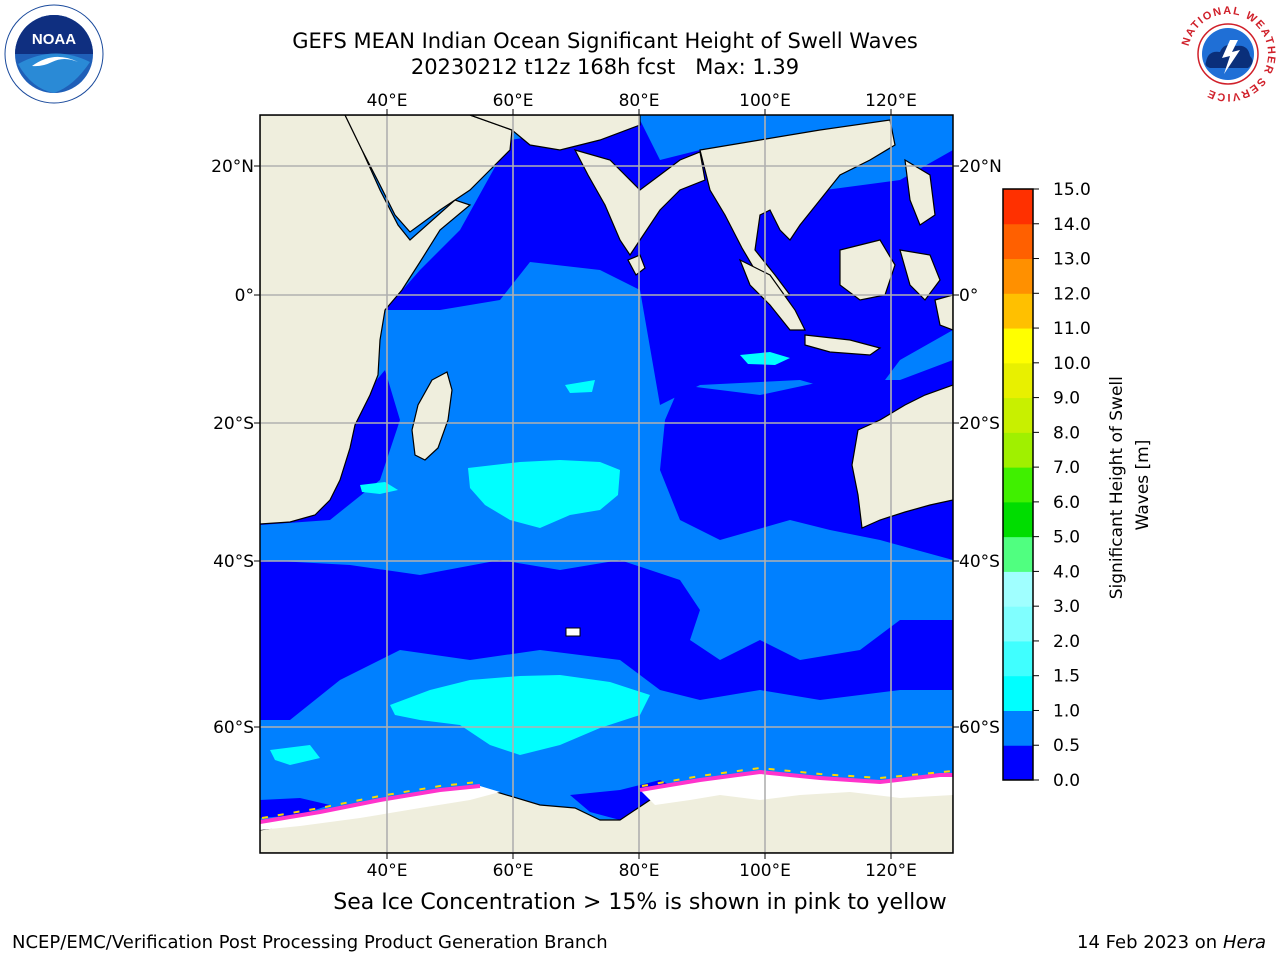 The height and width of the screenshot is (960, 1280). Describe the element at coordinates (244, 296) in the screenshot. I see `lat-label-left: 0°` at that location.